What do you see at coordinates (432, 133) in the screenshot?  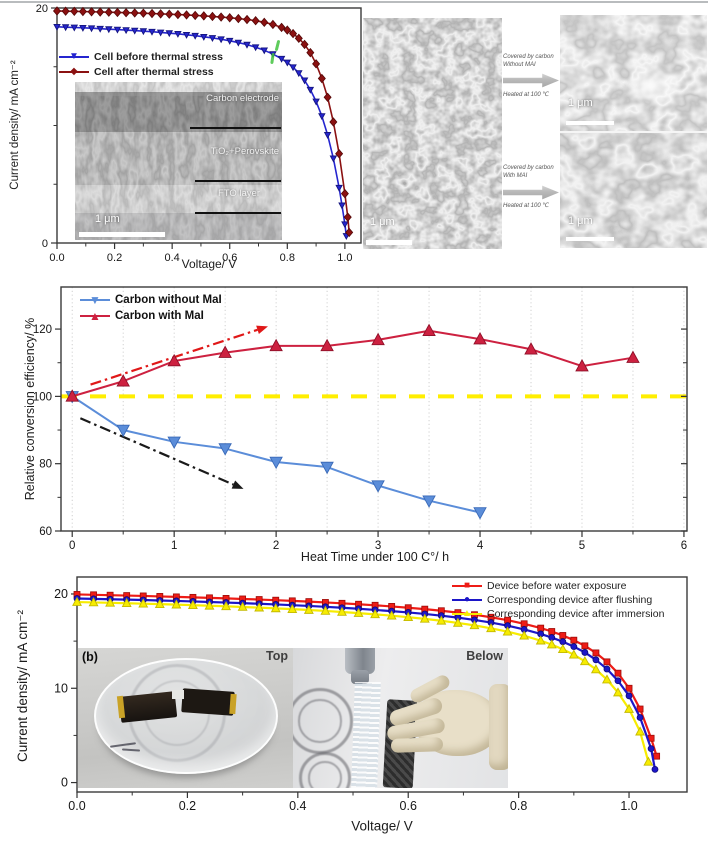 I see `sem-image-perovskite-before: 1 μm` at bounding box center [432, 133].